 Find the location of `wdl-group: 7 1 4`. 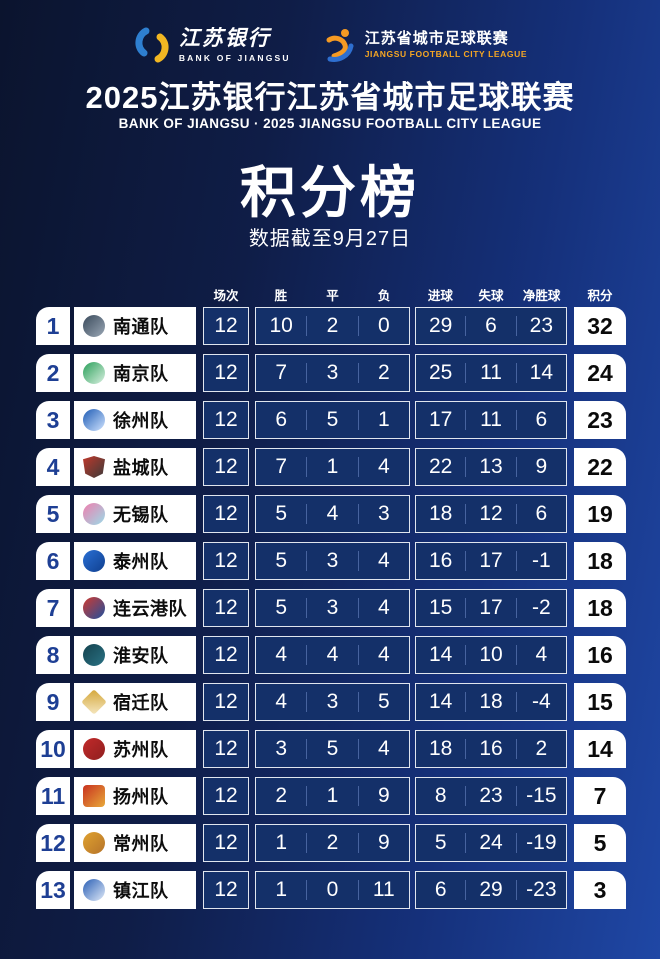

wdl-group: 7 1 4 is located at coordinates (332, 467).